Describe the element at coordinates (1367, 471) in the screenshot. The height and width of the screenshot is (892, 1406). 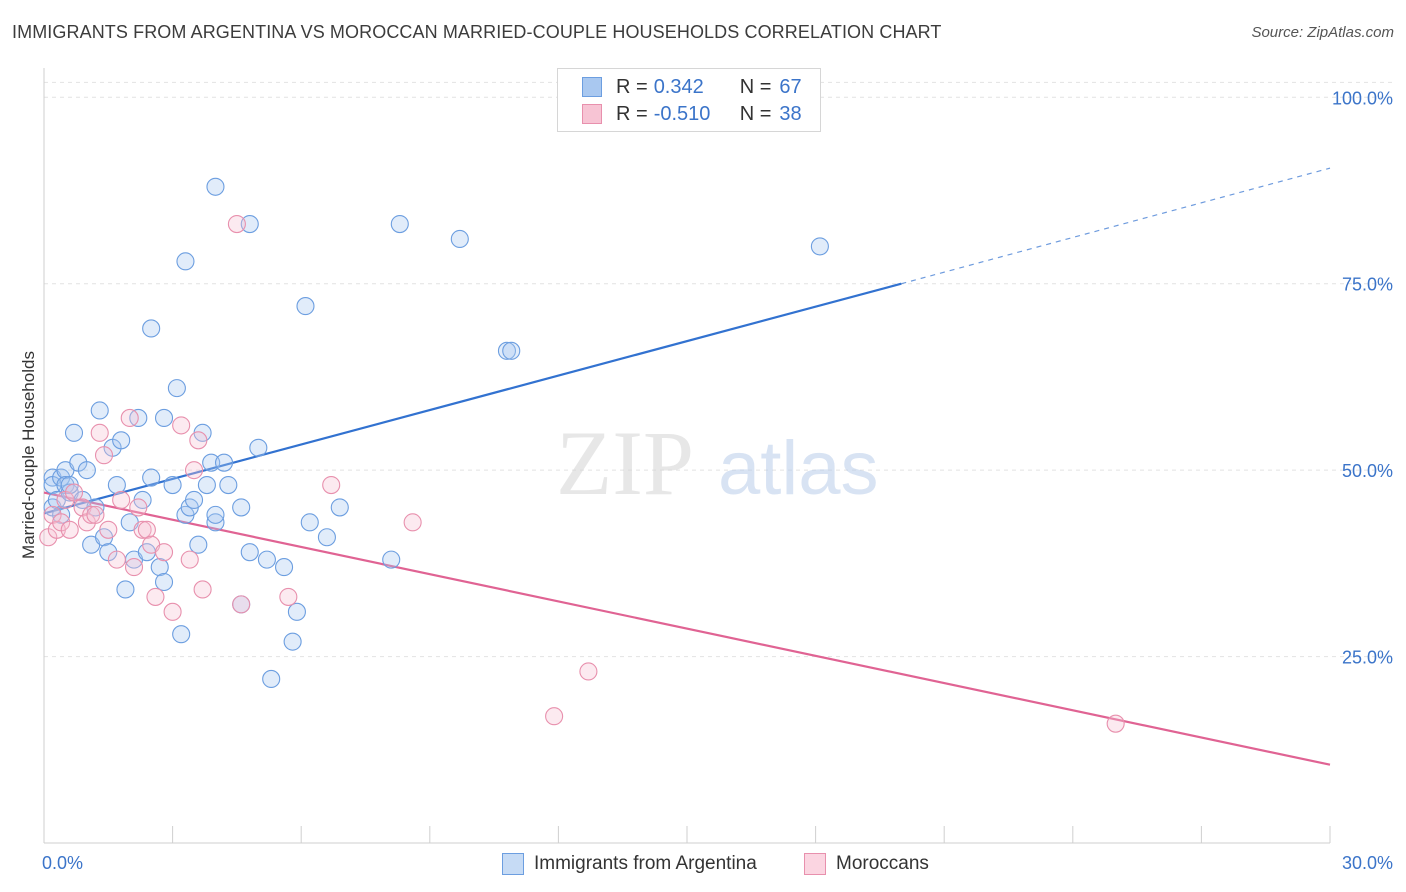
I see `y-tick-label: 50.0%` at that location.